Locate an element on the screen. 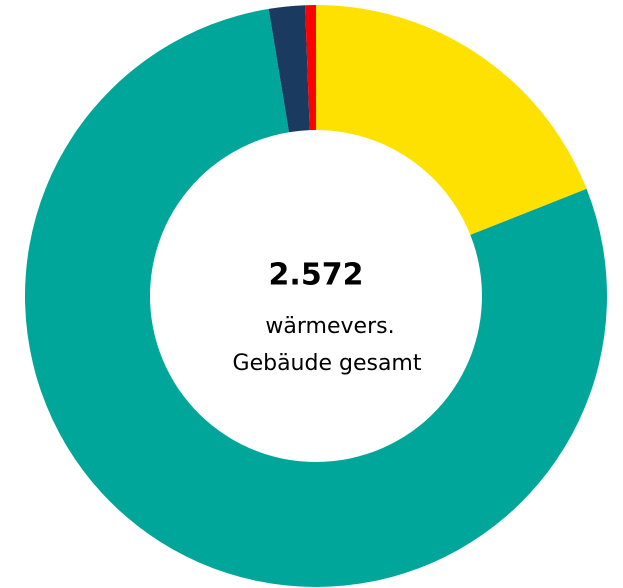 This screenshot has width=623, height=588. center-title: 2.572 is located at coordinates (316, 275).